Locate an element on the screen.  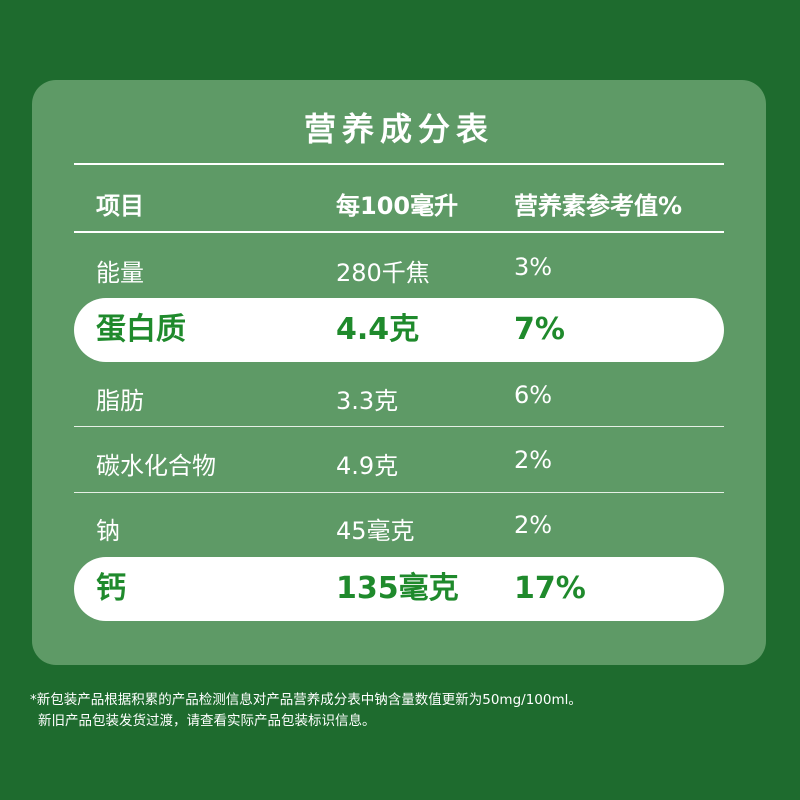
row-per100: 45毫克 is located at coordinates (375, 531).